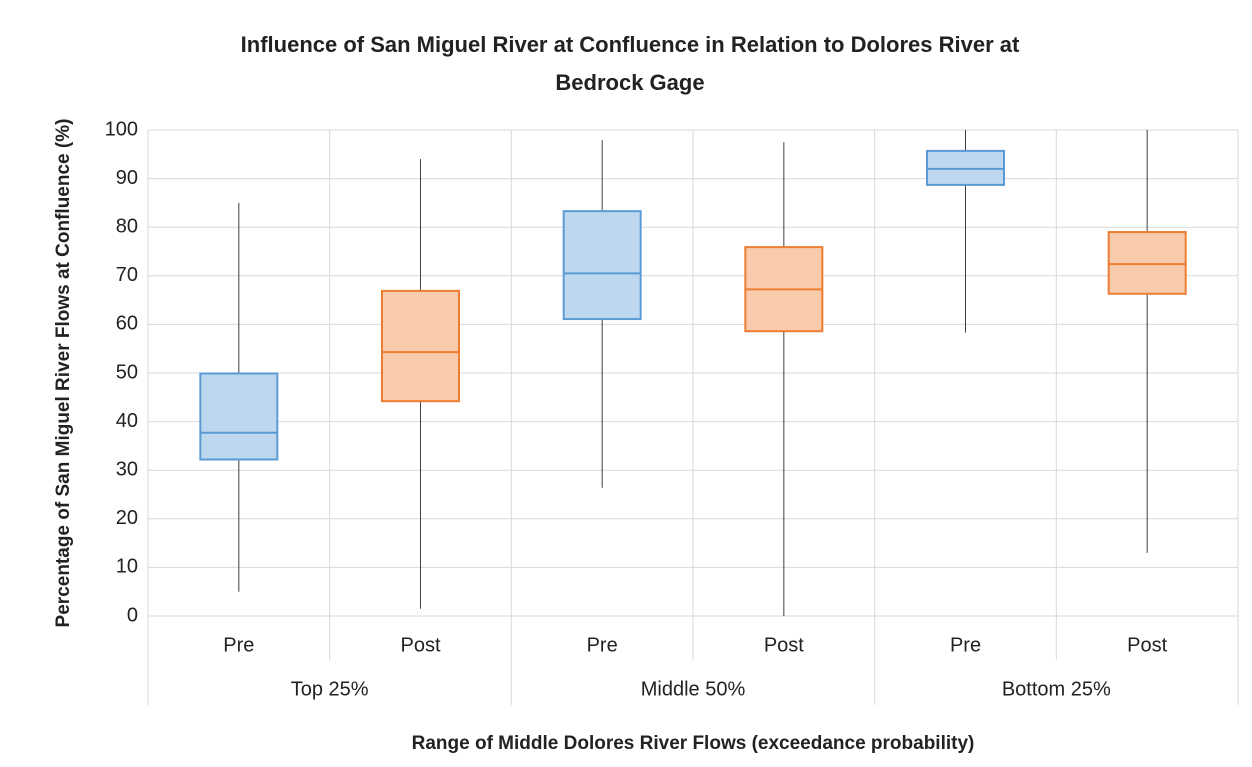  I want to click on group-label: Bottom 25%, so click(1056, 689).